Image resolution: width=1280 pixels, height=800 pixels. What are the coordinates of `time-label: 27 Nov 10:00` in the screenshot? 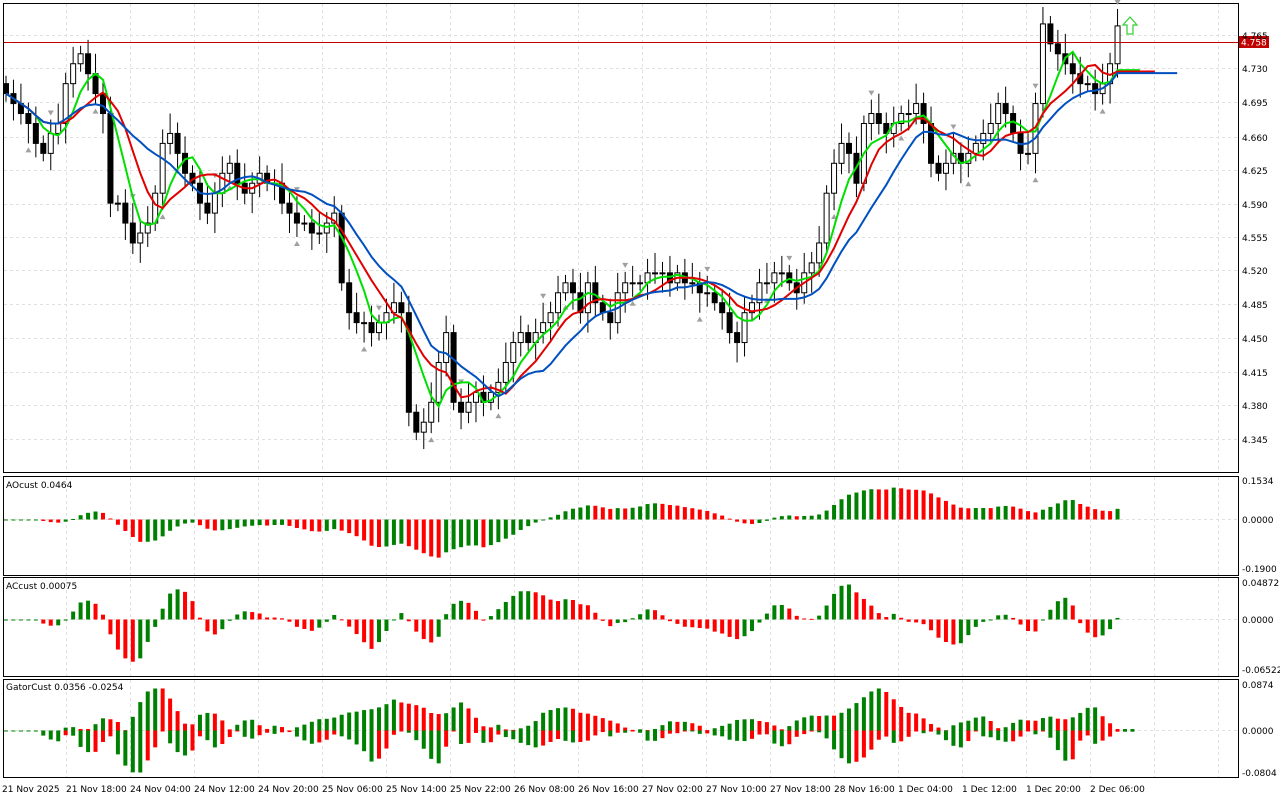 It's located at (736, 790).